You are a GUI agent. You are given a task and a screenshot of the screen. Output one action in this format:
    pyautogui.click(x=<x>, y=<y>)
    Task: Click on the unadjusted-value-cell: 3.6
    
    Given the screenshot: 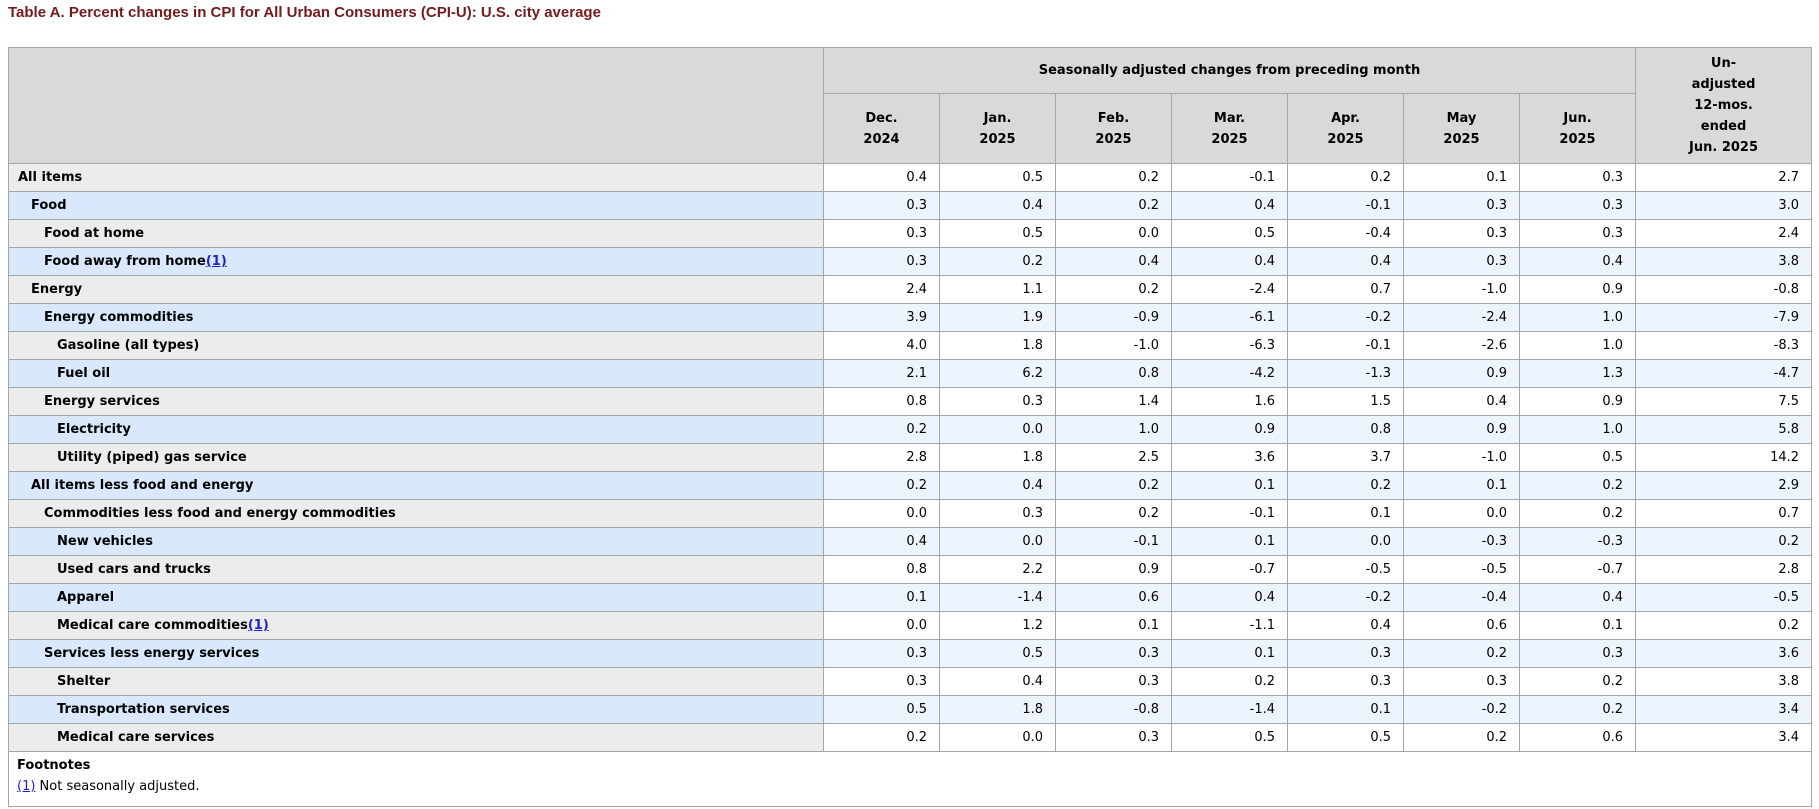 What is the action you would take?
    pyautogui.click(x=1724, y=653)
    